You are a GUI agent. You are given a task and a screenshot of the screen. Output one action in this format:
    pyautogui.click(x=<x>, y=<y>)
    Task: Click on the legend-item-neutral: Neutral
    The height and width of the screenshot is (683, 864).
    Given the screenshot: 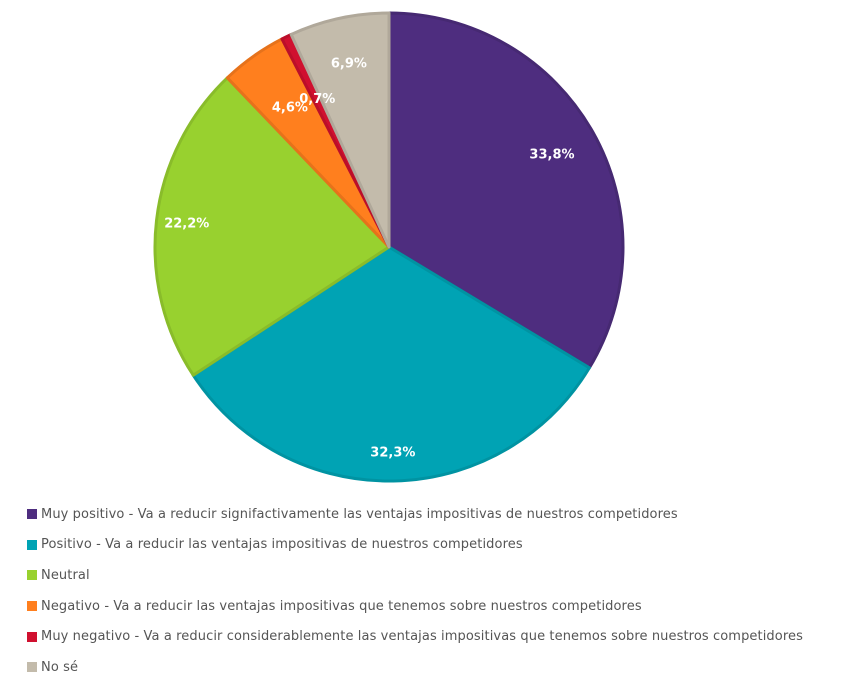 What is the action you would take?
    pyautogui.click(x=415, y=575)
    